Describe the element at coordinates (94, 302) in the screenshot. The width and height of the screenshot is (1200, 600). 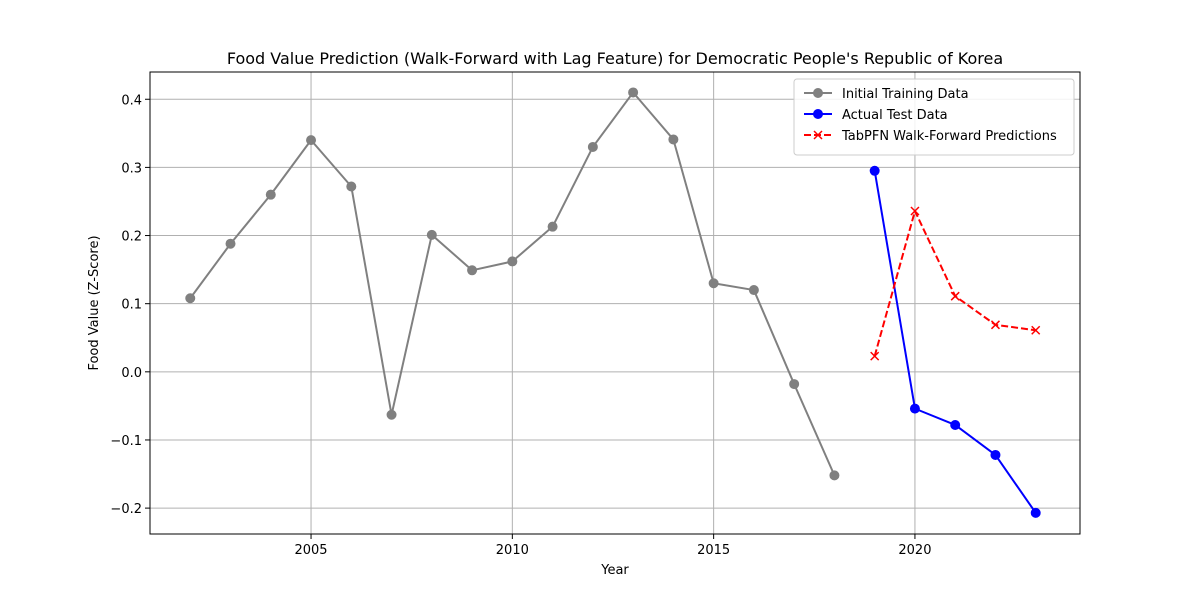
I see `y-axis-title: Food Value (Z-Score)` at that location.